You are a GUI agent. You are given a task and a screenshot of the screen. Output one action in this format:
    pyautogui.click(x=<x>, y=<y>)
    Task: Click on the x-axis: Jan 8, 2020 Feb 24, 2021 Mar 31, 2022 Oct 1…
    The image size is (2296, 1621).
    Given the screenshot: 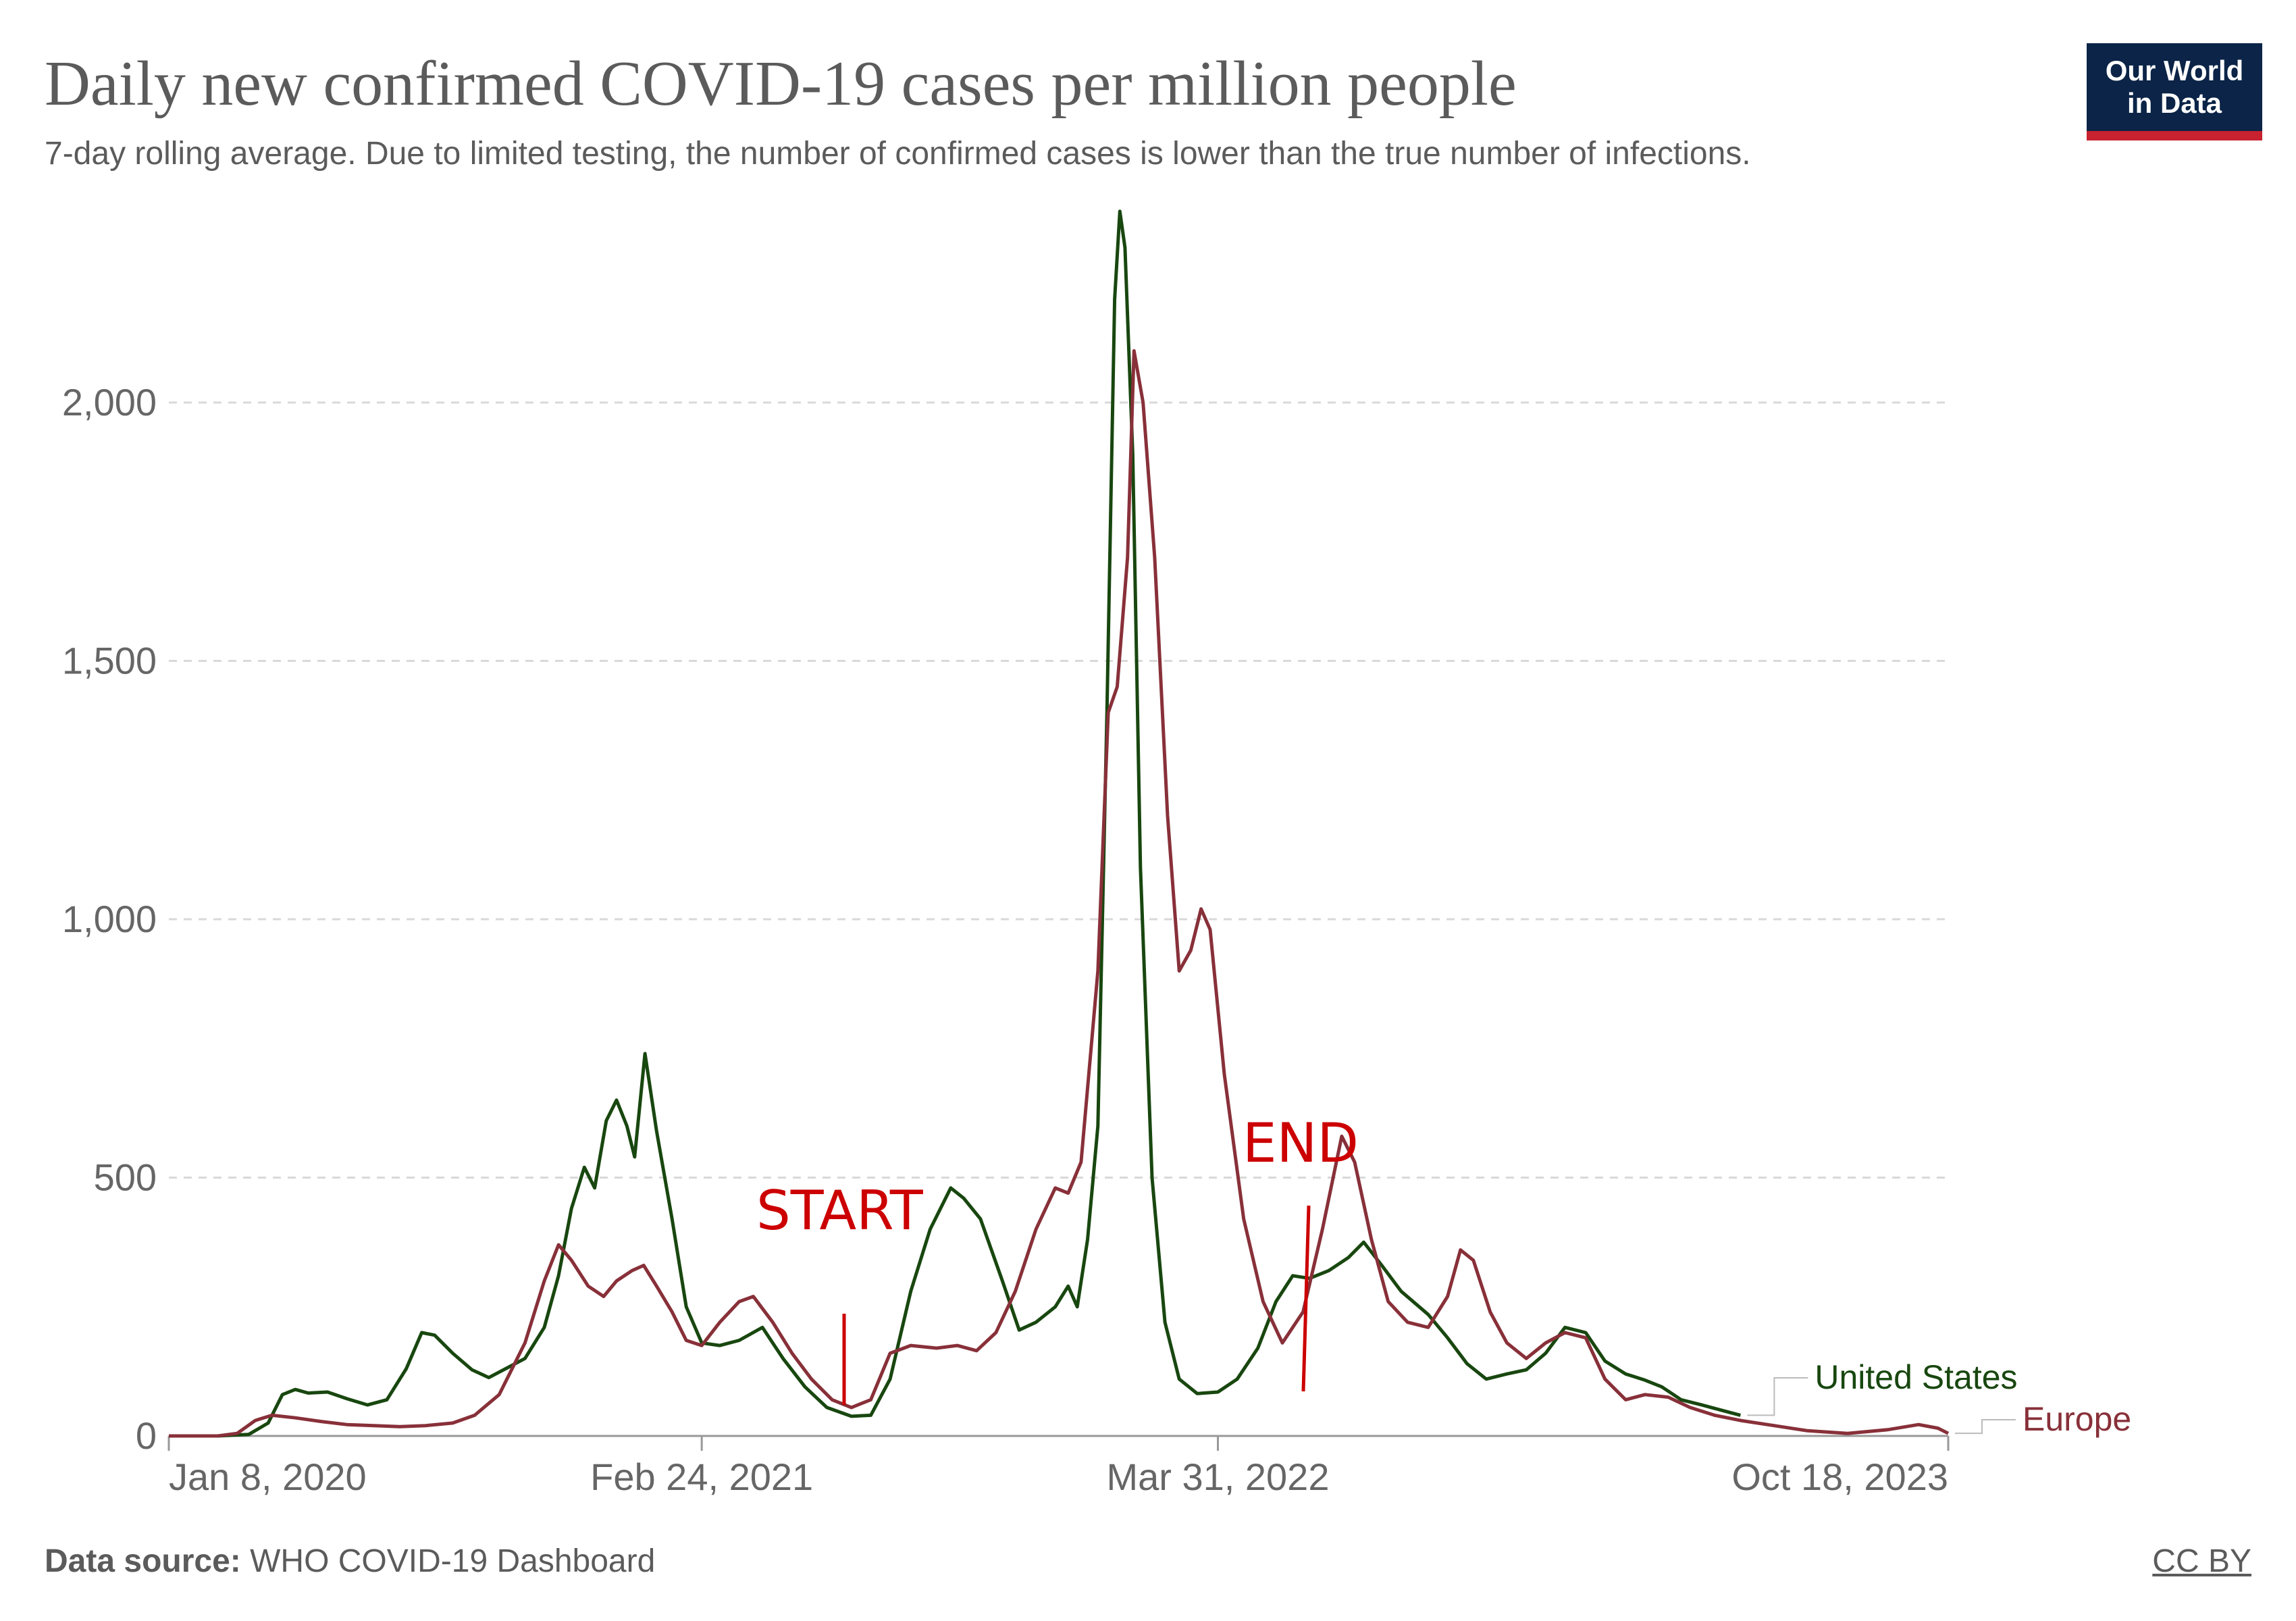 What is the action you would take?
    pyautogui.click(x=1058, y=1466)
    